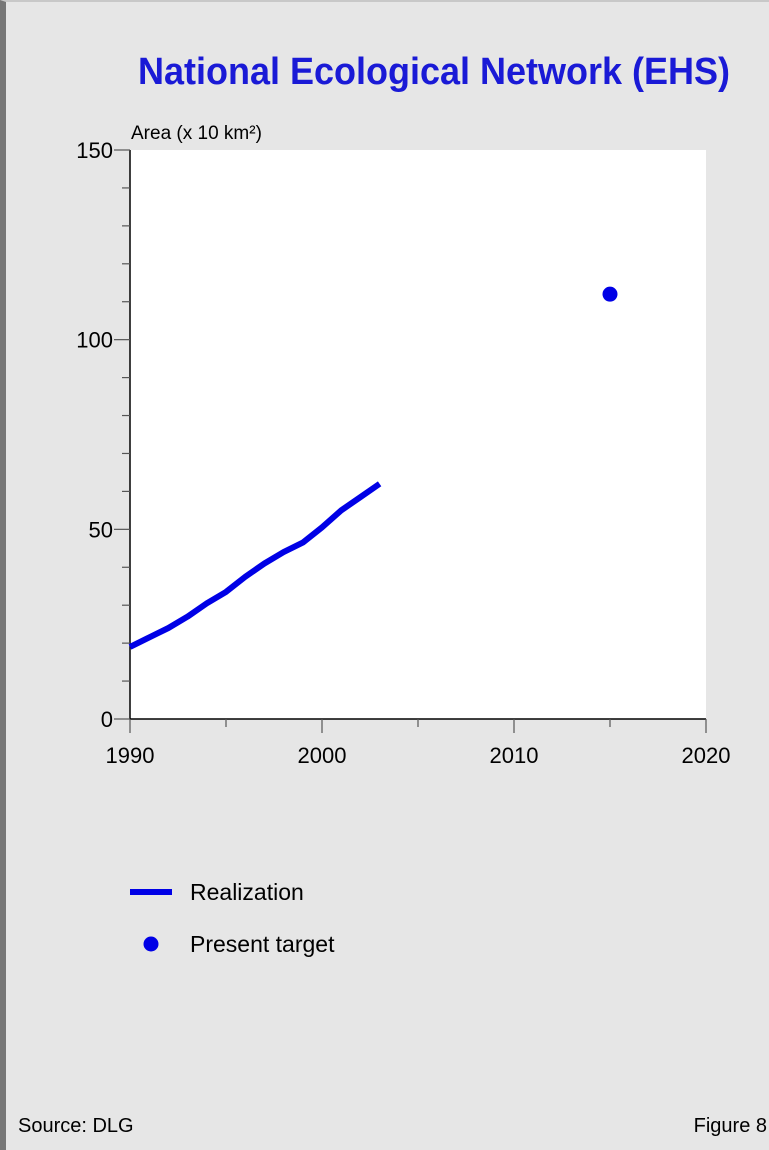 This screenshot has height=1150, width=769. What do you see at coordinates (76, 1126) in the screenshot?
I see `source-note: Source: DLG` at bounding box center [76, 1126].